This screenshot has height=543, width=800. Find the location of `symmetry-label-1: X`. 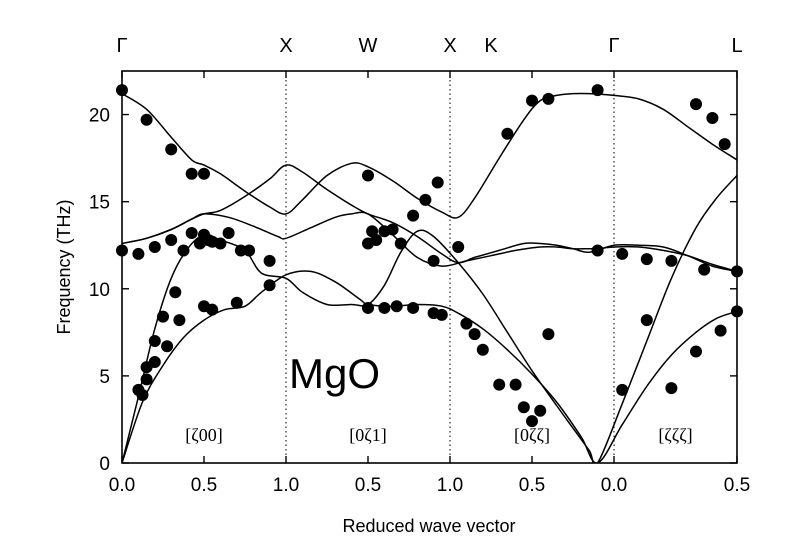

symmetry-label-1: X is located at coordinates (285, 46).